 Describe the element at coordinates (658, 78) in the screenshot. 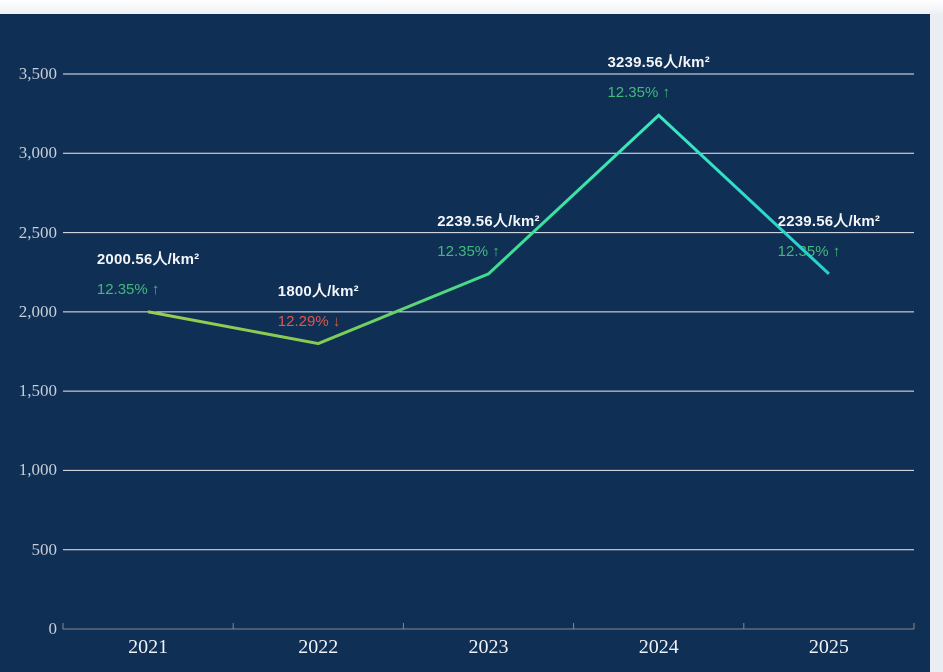

I see `point-label-2024: 3239.56人/km² 12.35% ↑` at that location.